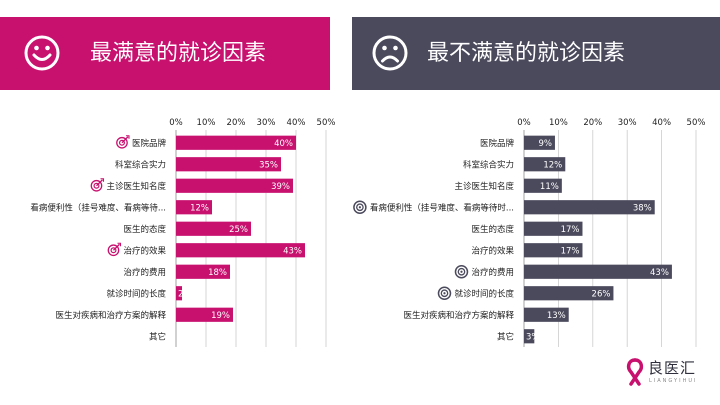 The height and width of the screenshot is (405, 720). What do you see at coordinates (545, 144) in the screenshot?
I see `data-label: 9%` at bounding box center [545, 144].